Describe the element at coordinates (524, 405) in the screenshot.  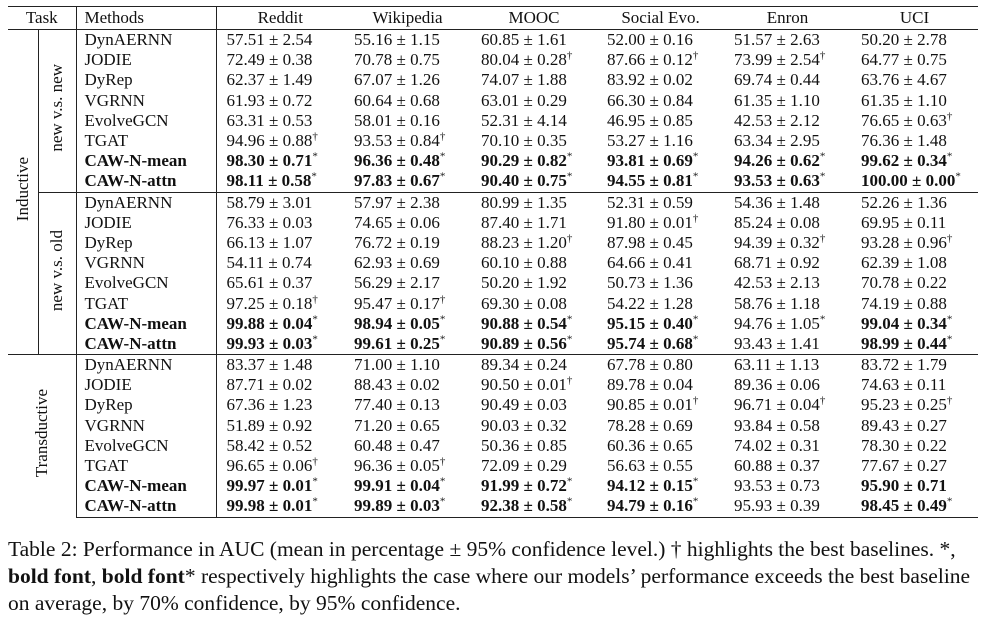
I see `value-text: 90.49 ± 0.03` at that location.